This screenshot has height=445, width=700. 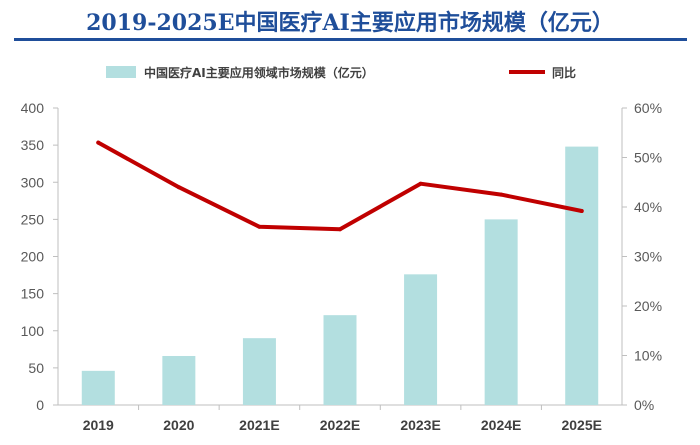 What do you see at coordinates (33, 219) in the screenshot?
I see `left-tick-label: 250` at bounding box center [33, 219].